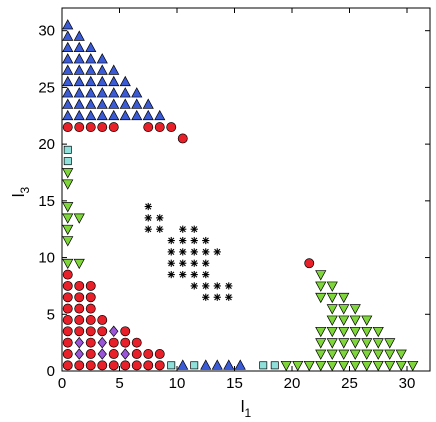 The image size is (436, 422). I want to click on y-tick-label: 15, so click(46, 201).